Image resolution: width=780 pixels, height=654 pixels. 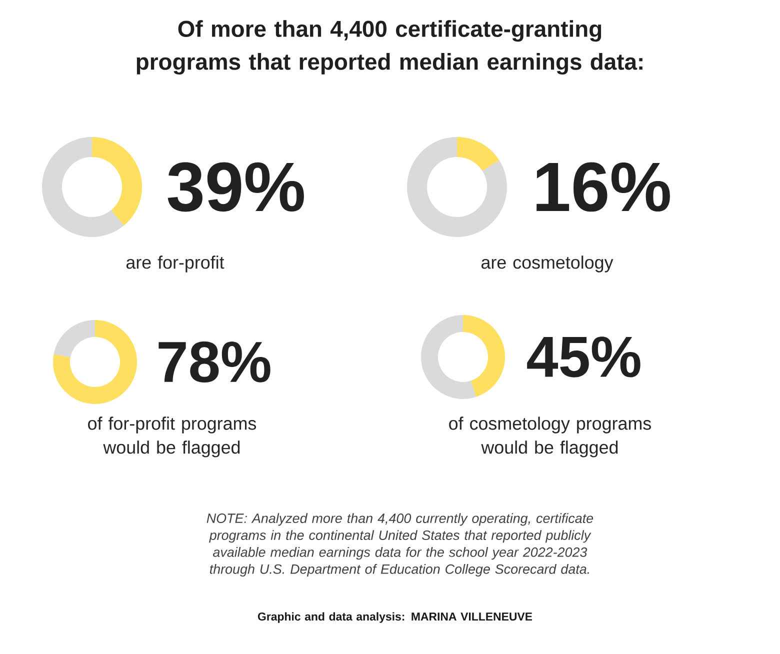 What do you see at coordinates (172, 437) in the screenshot?
I see `text: of for-profit programs would be flagged` at bounding box center [172, 437].